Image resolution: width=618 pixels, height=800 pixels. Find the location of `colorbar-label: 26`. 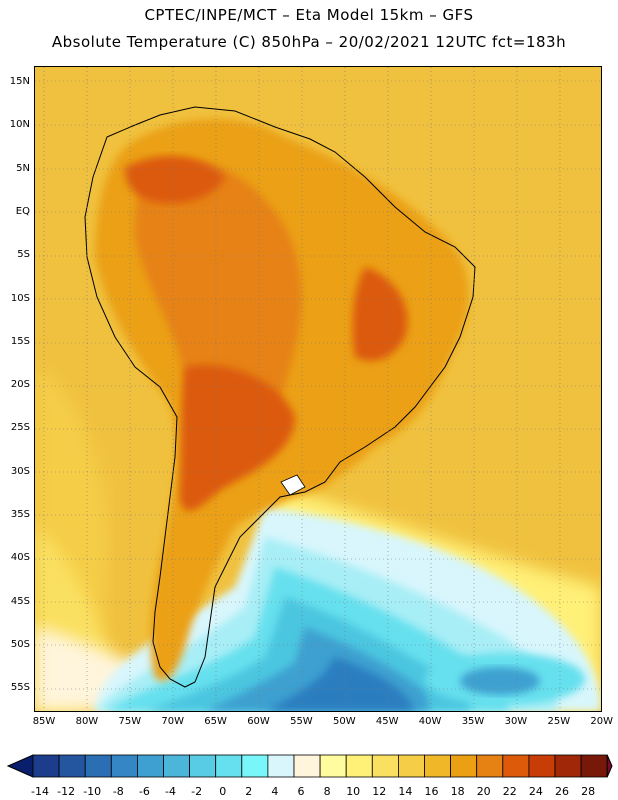

colorbar-label: 26 is located at coordinates (562, 791).